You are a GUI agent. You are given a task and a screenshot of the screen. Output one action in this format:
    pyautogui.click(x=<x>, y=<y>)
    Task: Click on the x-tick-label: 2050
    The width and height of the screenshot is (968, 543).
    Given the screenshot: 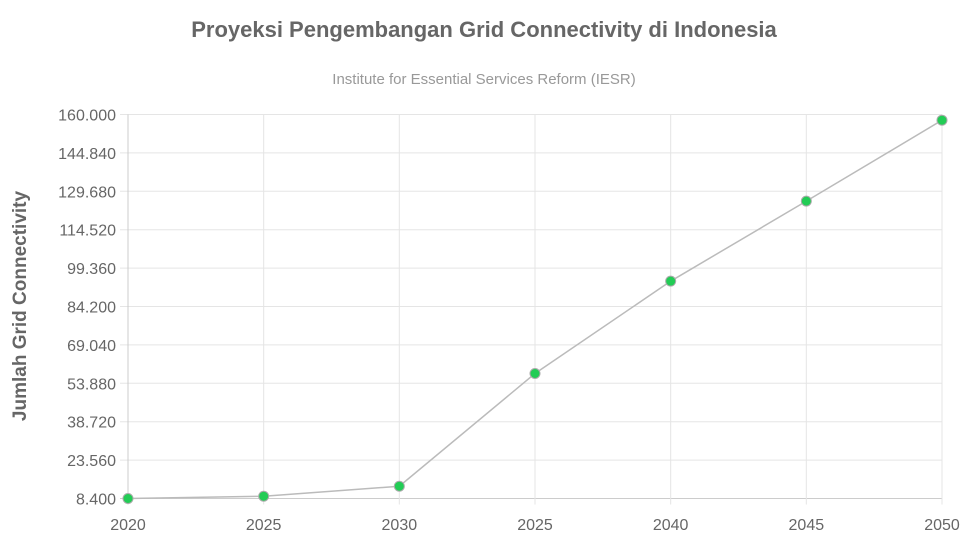 What is the action you would take?
    pyautogui.click(x=942, y=525)
    